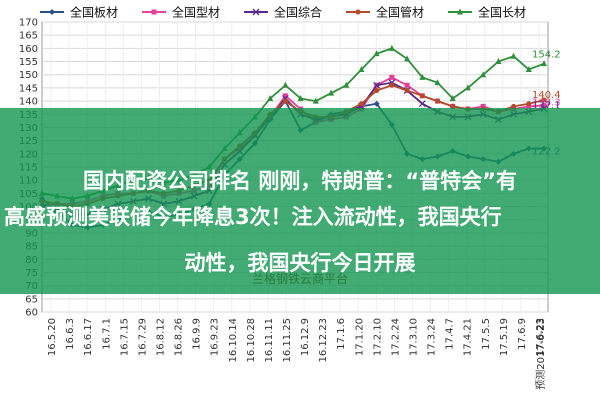 This screenshot has height=400, width=600. I want to click on end-value-label: 138.3, so click(546, 103).